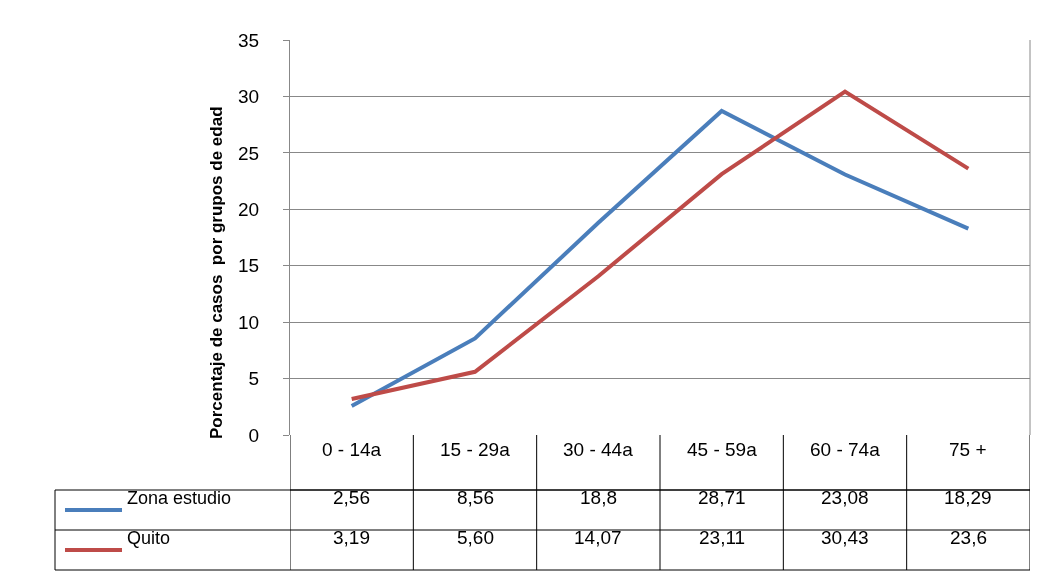  Describe the element at coordinates (254, 379) in the screenshot. I see `y-tick-label: 5` at that location.